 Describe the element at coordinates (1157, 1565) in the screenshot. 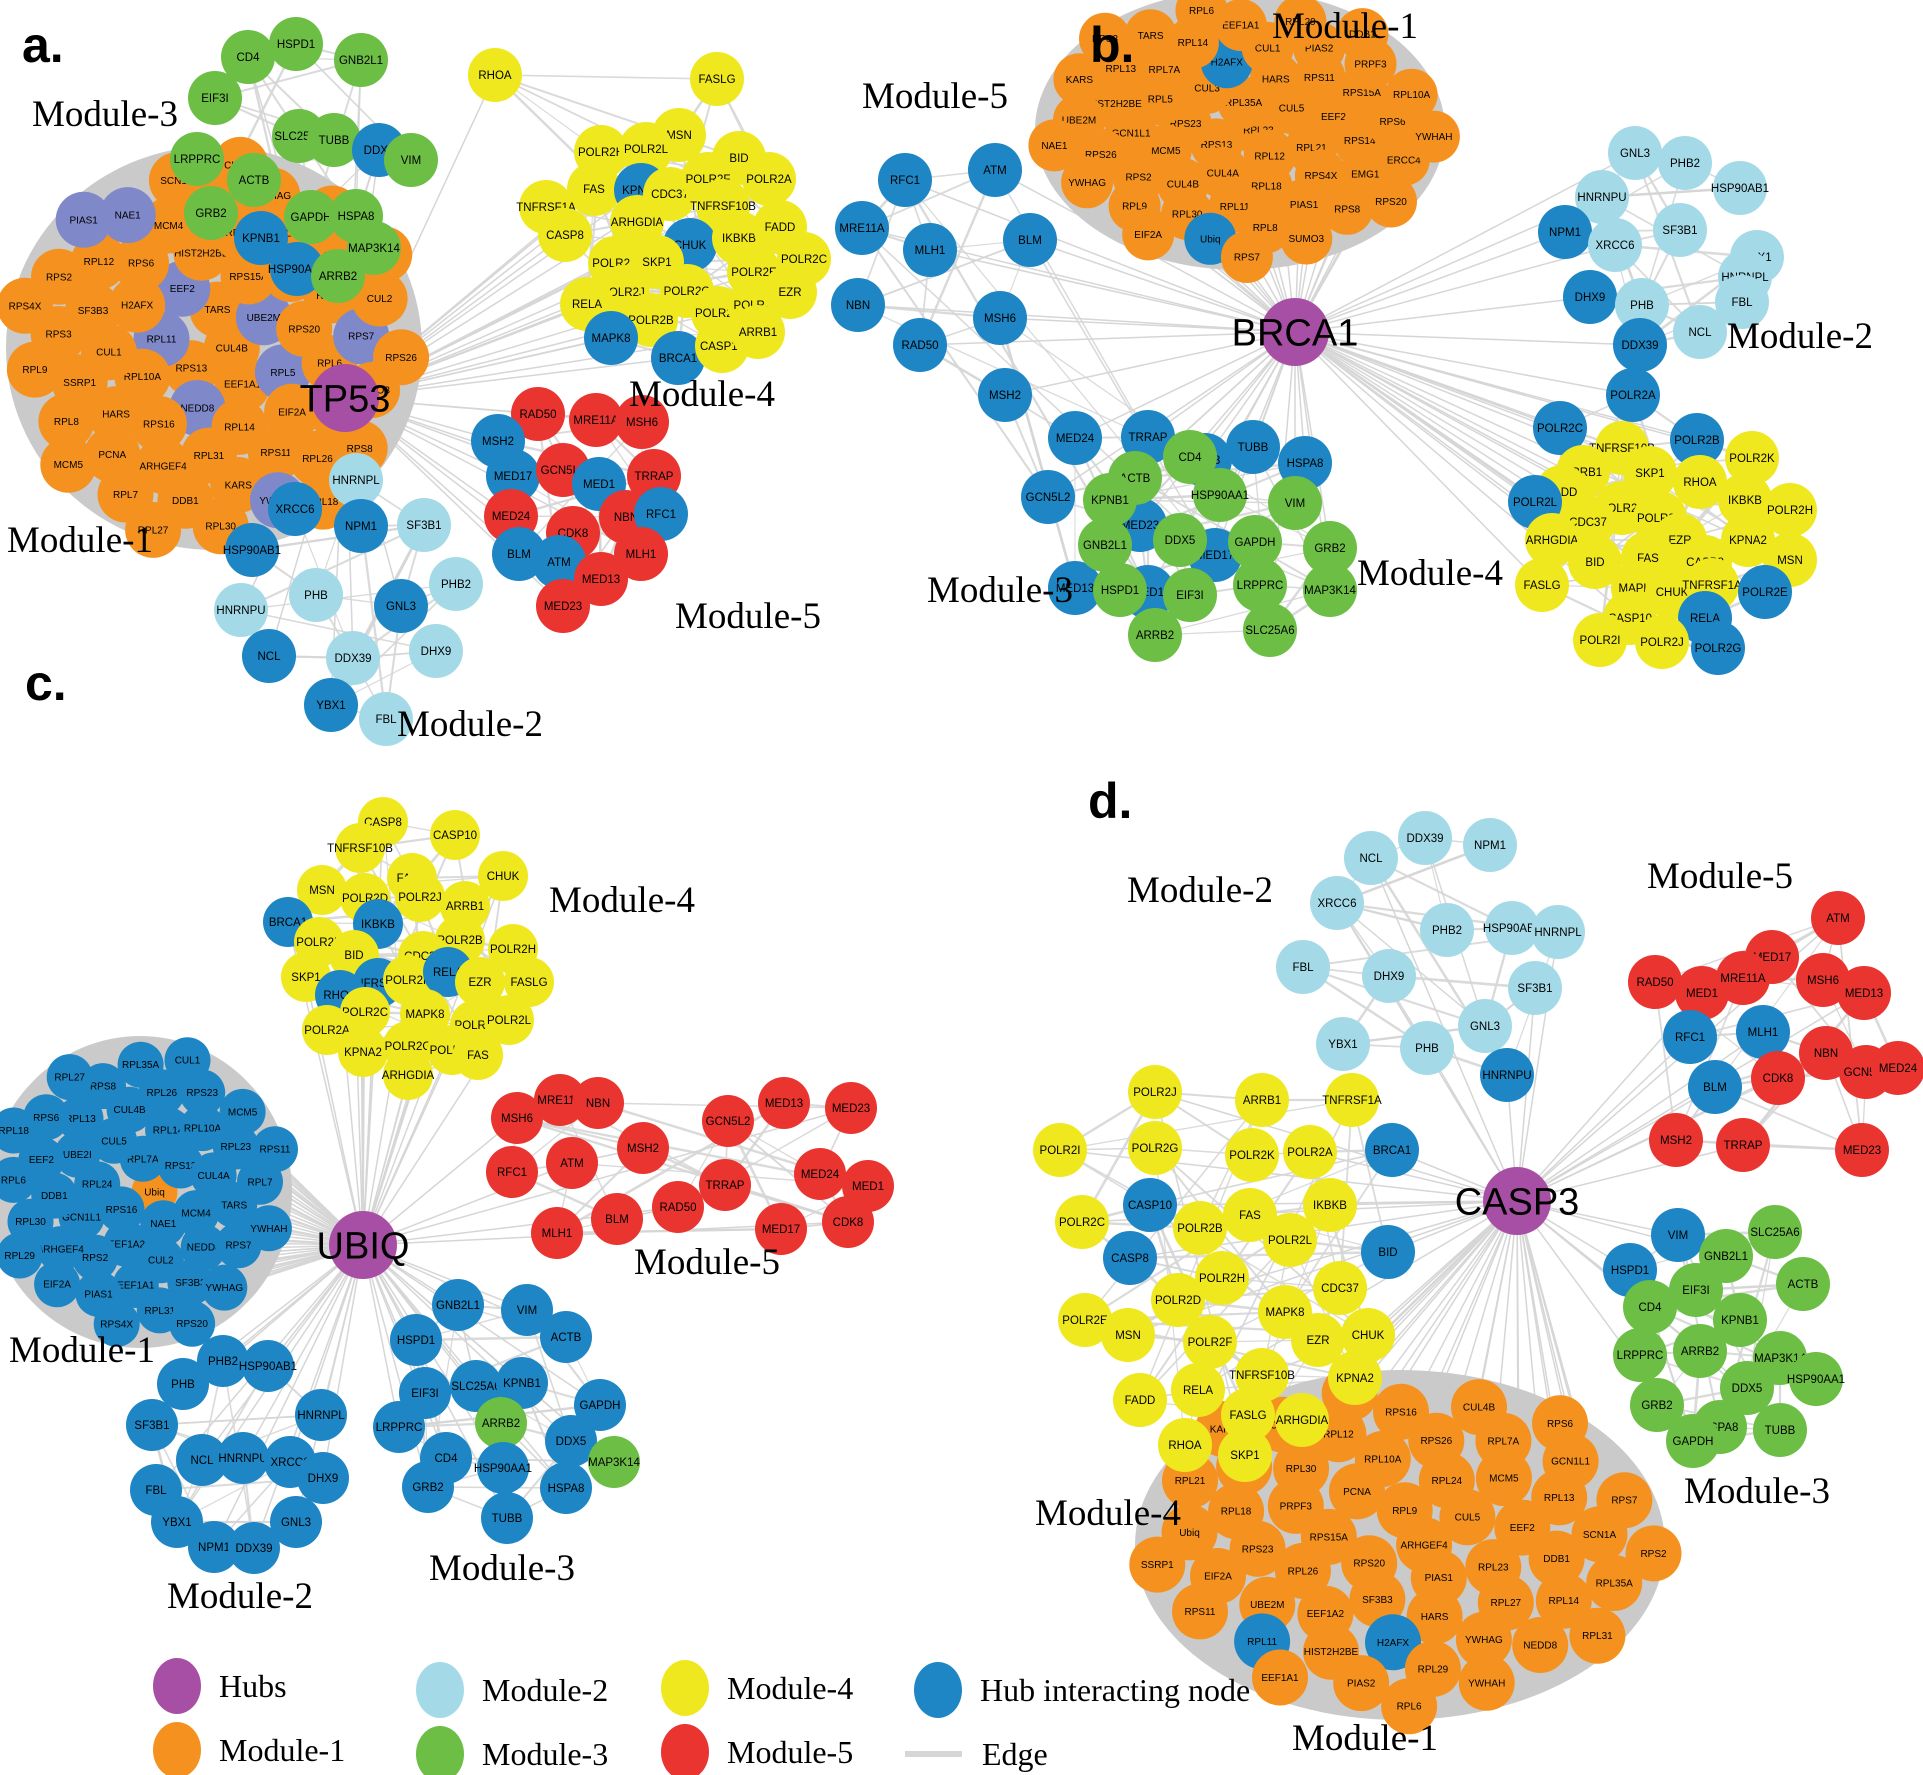

I see `node-label: SSRP1` at that location.